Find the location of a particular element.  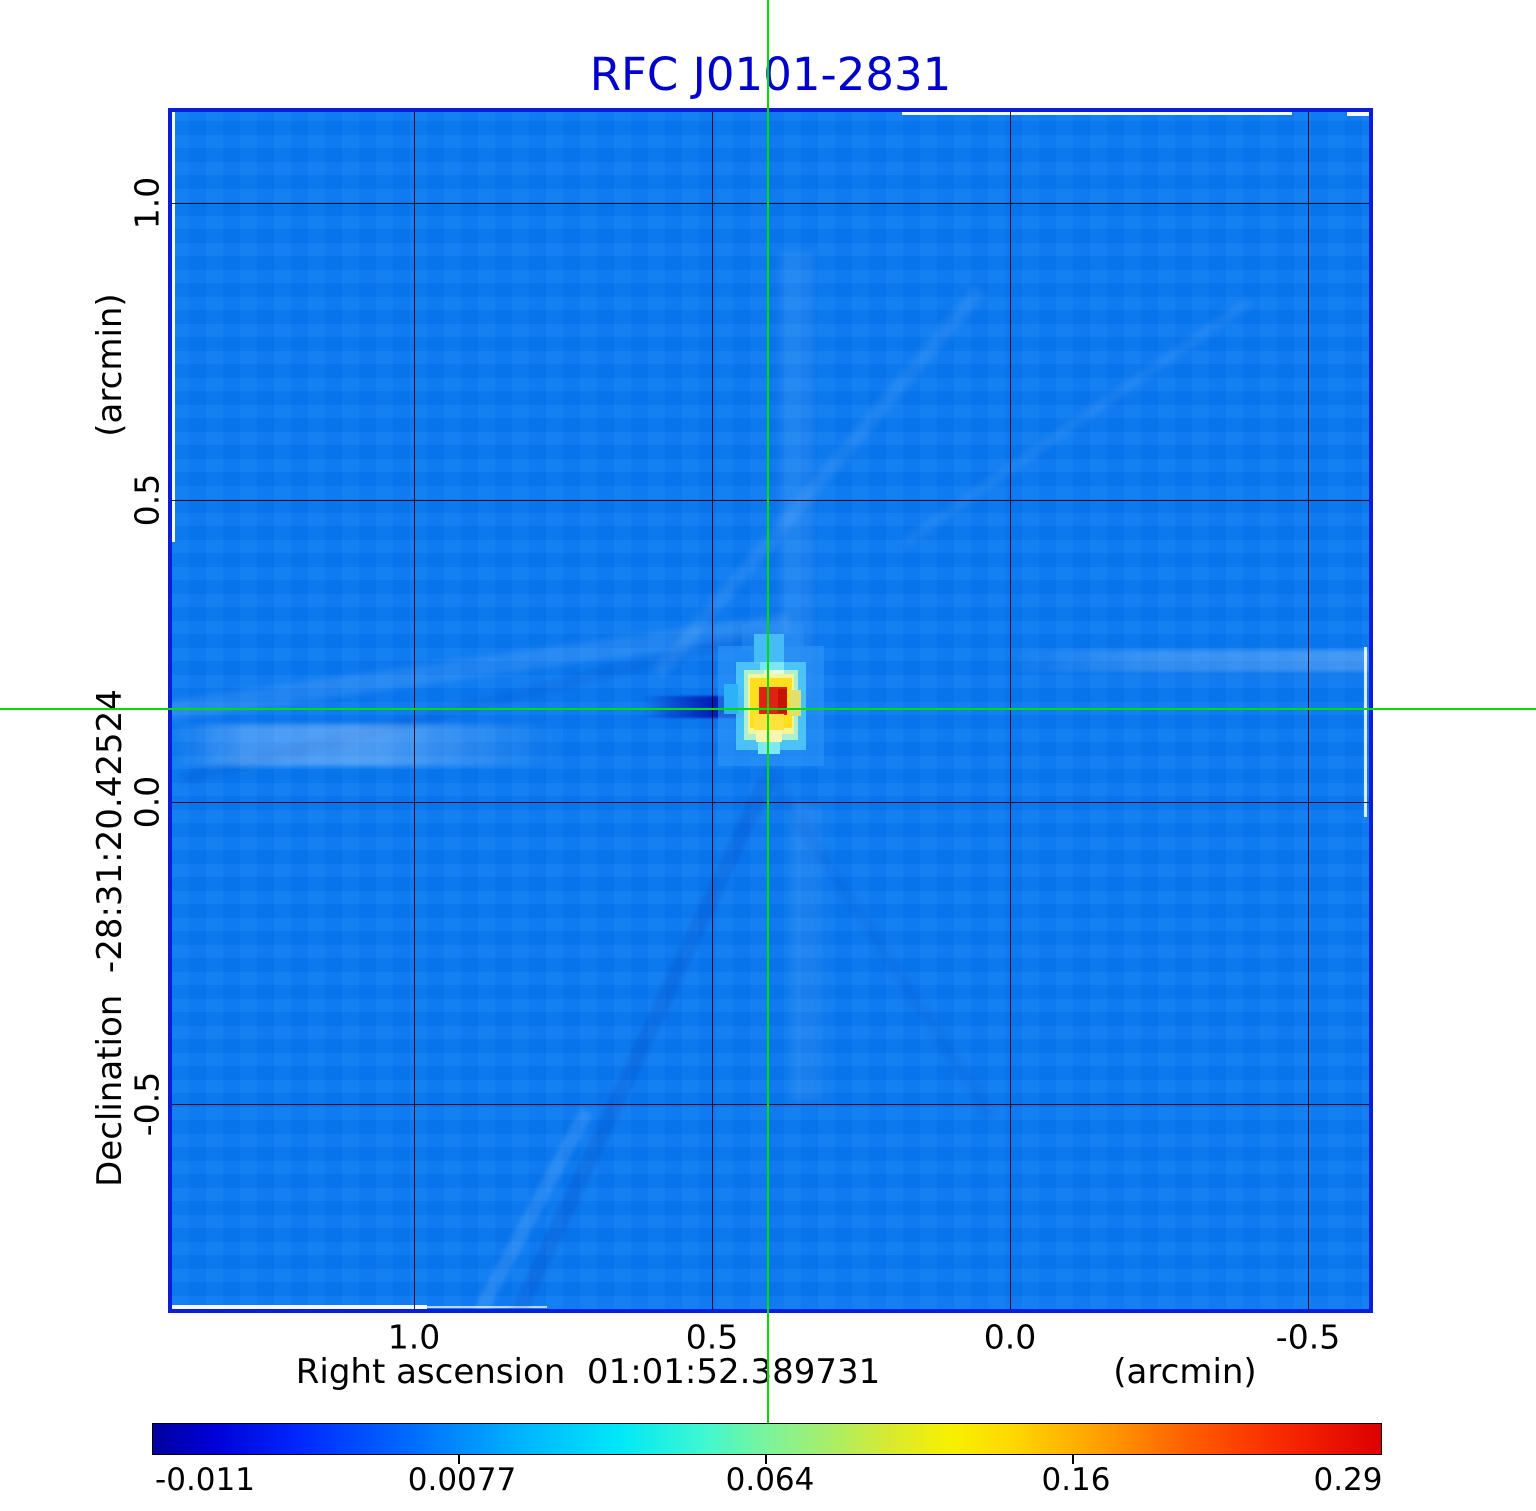

crosshair-vertical-line is located at coordinates (768, 711).